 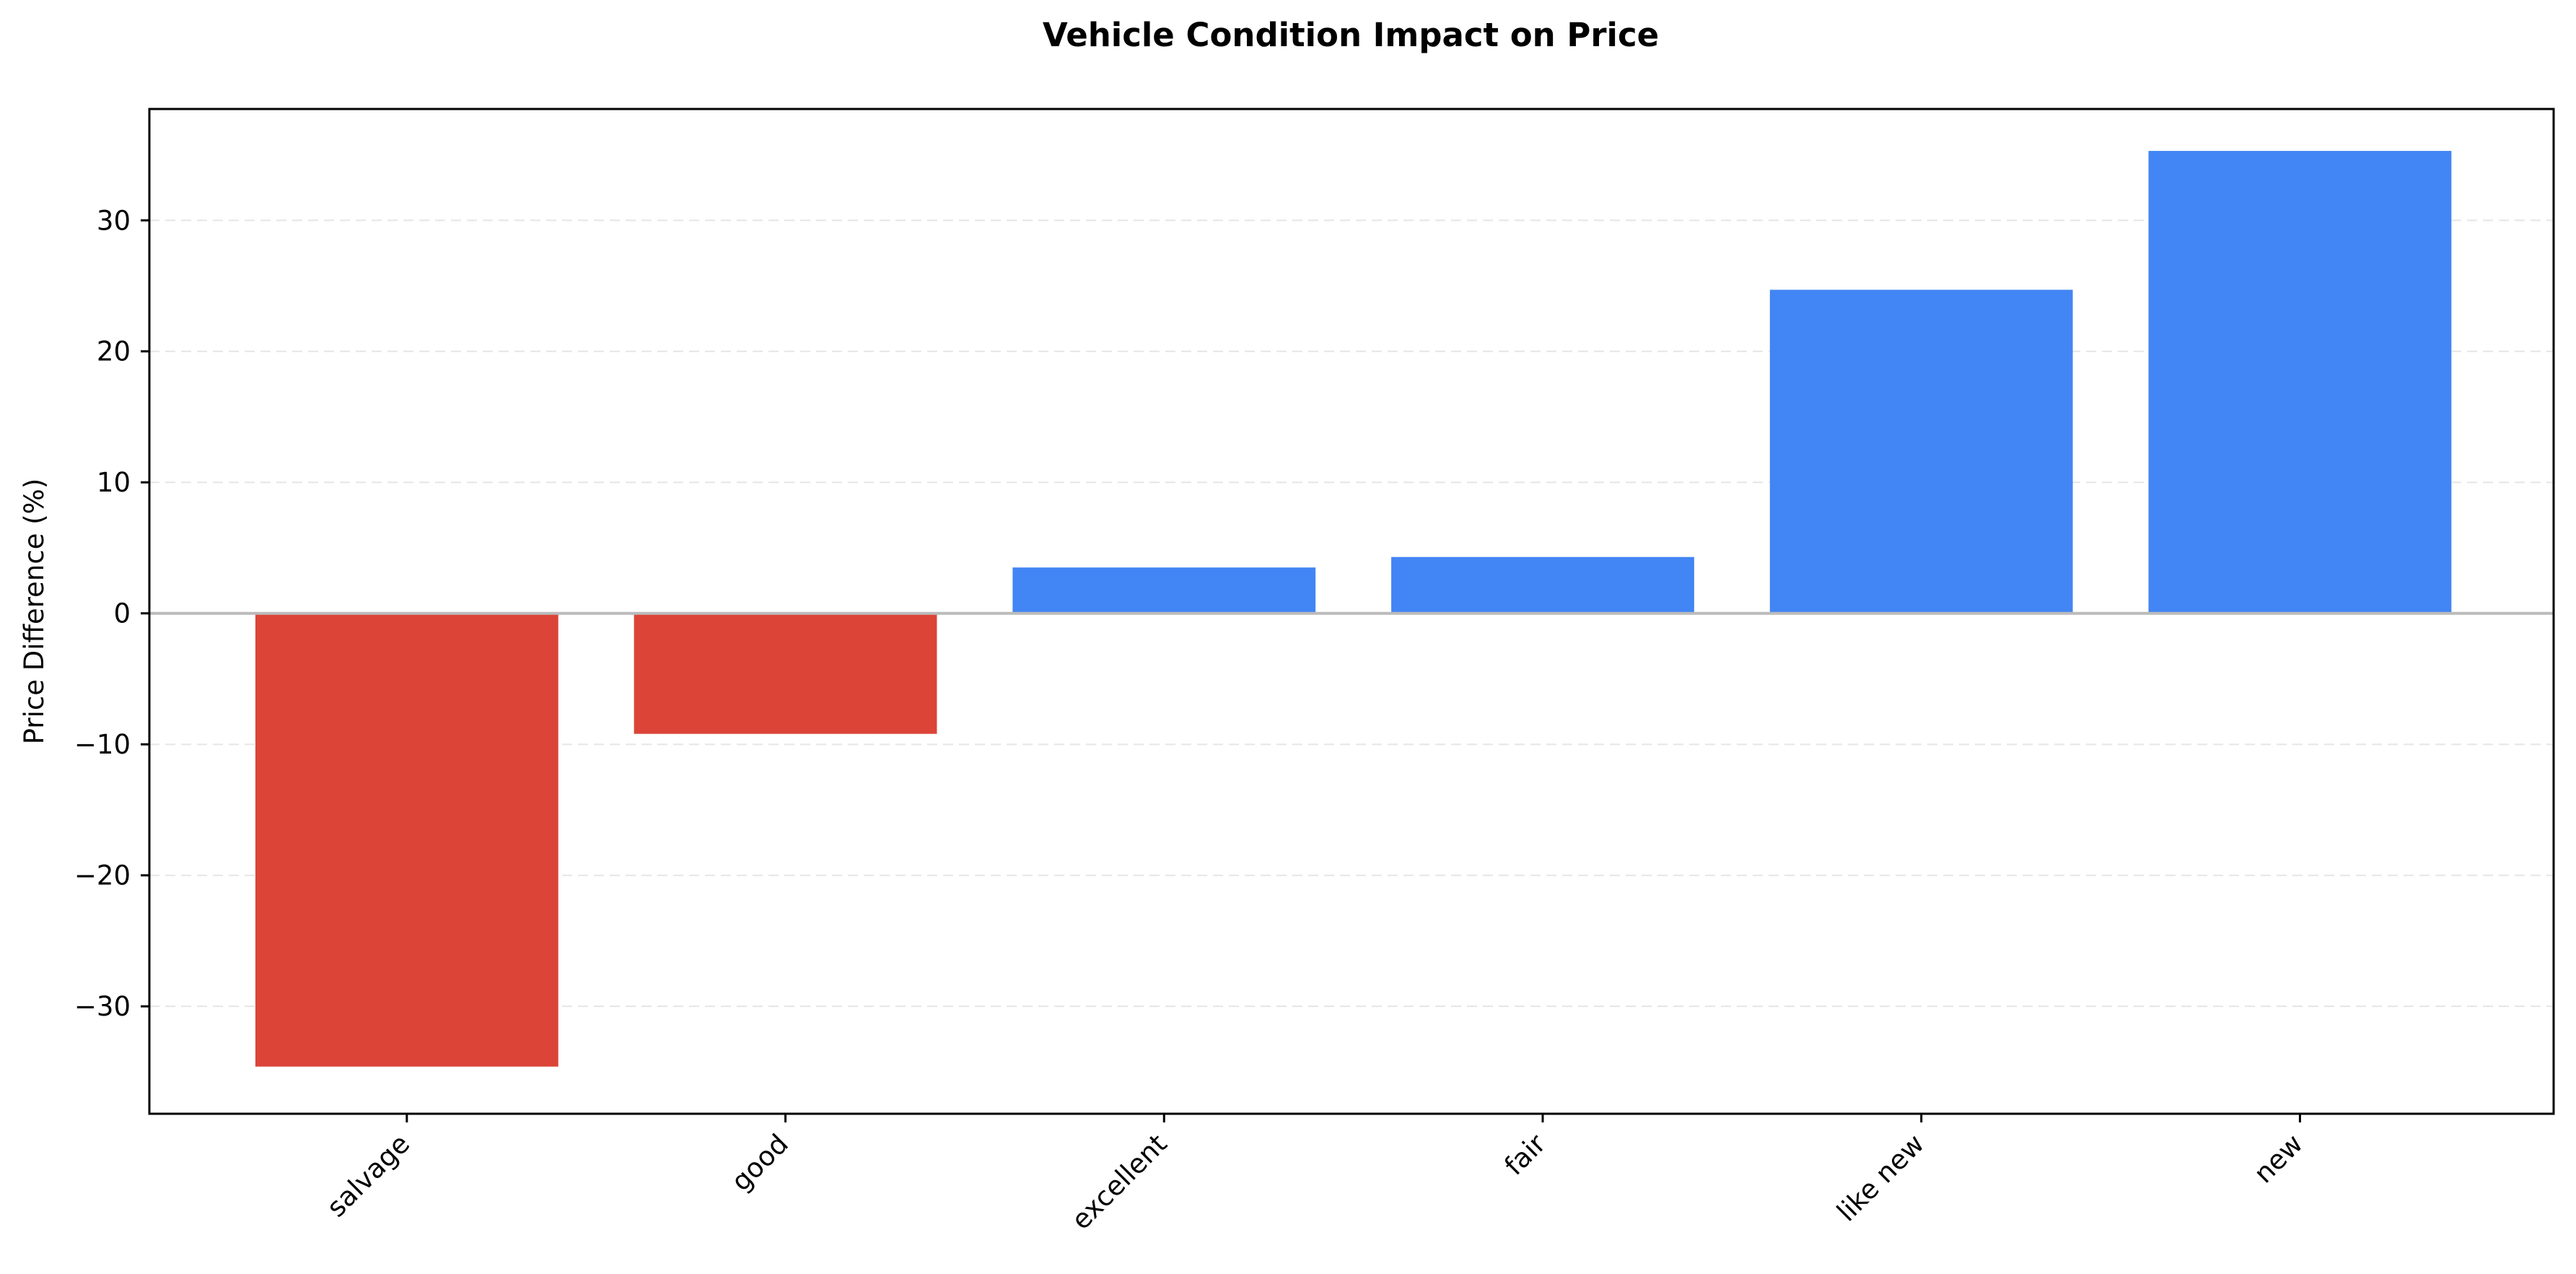 I want to click on y-tick-label: 0, so click(x=122, y=613).